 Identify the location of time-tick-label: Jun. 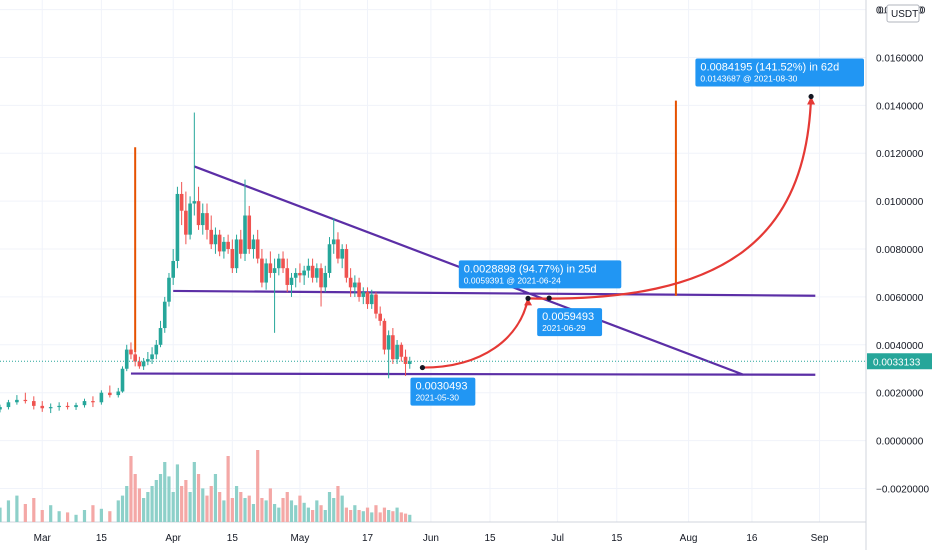
(431, 538).